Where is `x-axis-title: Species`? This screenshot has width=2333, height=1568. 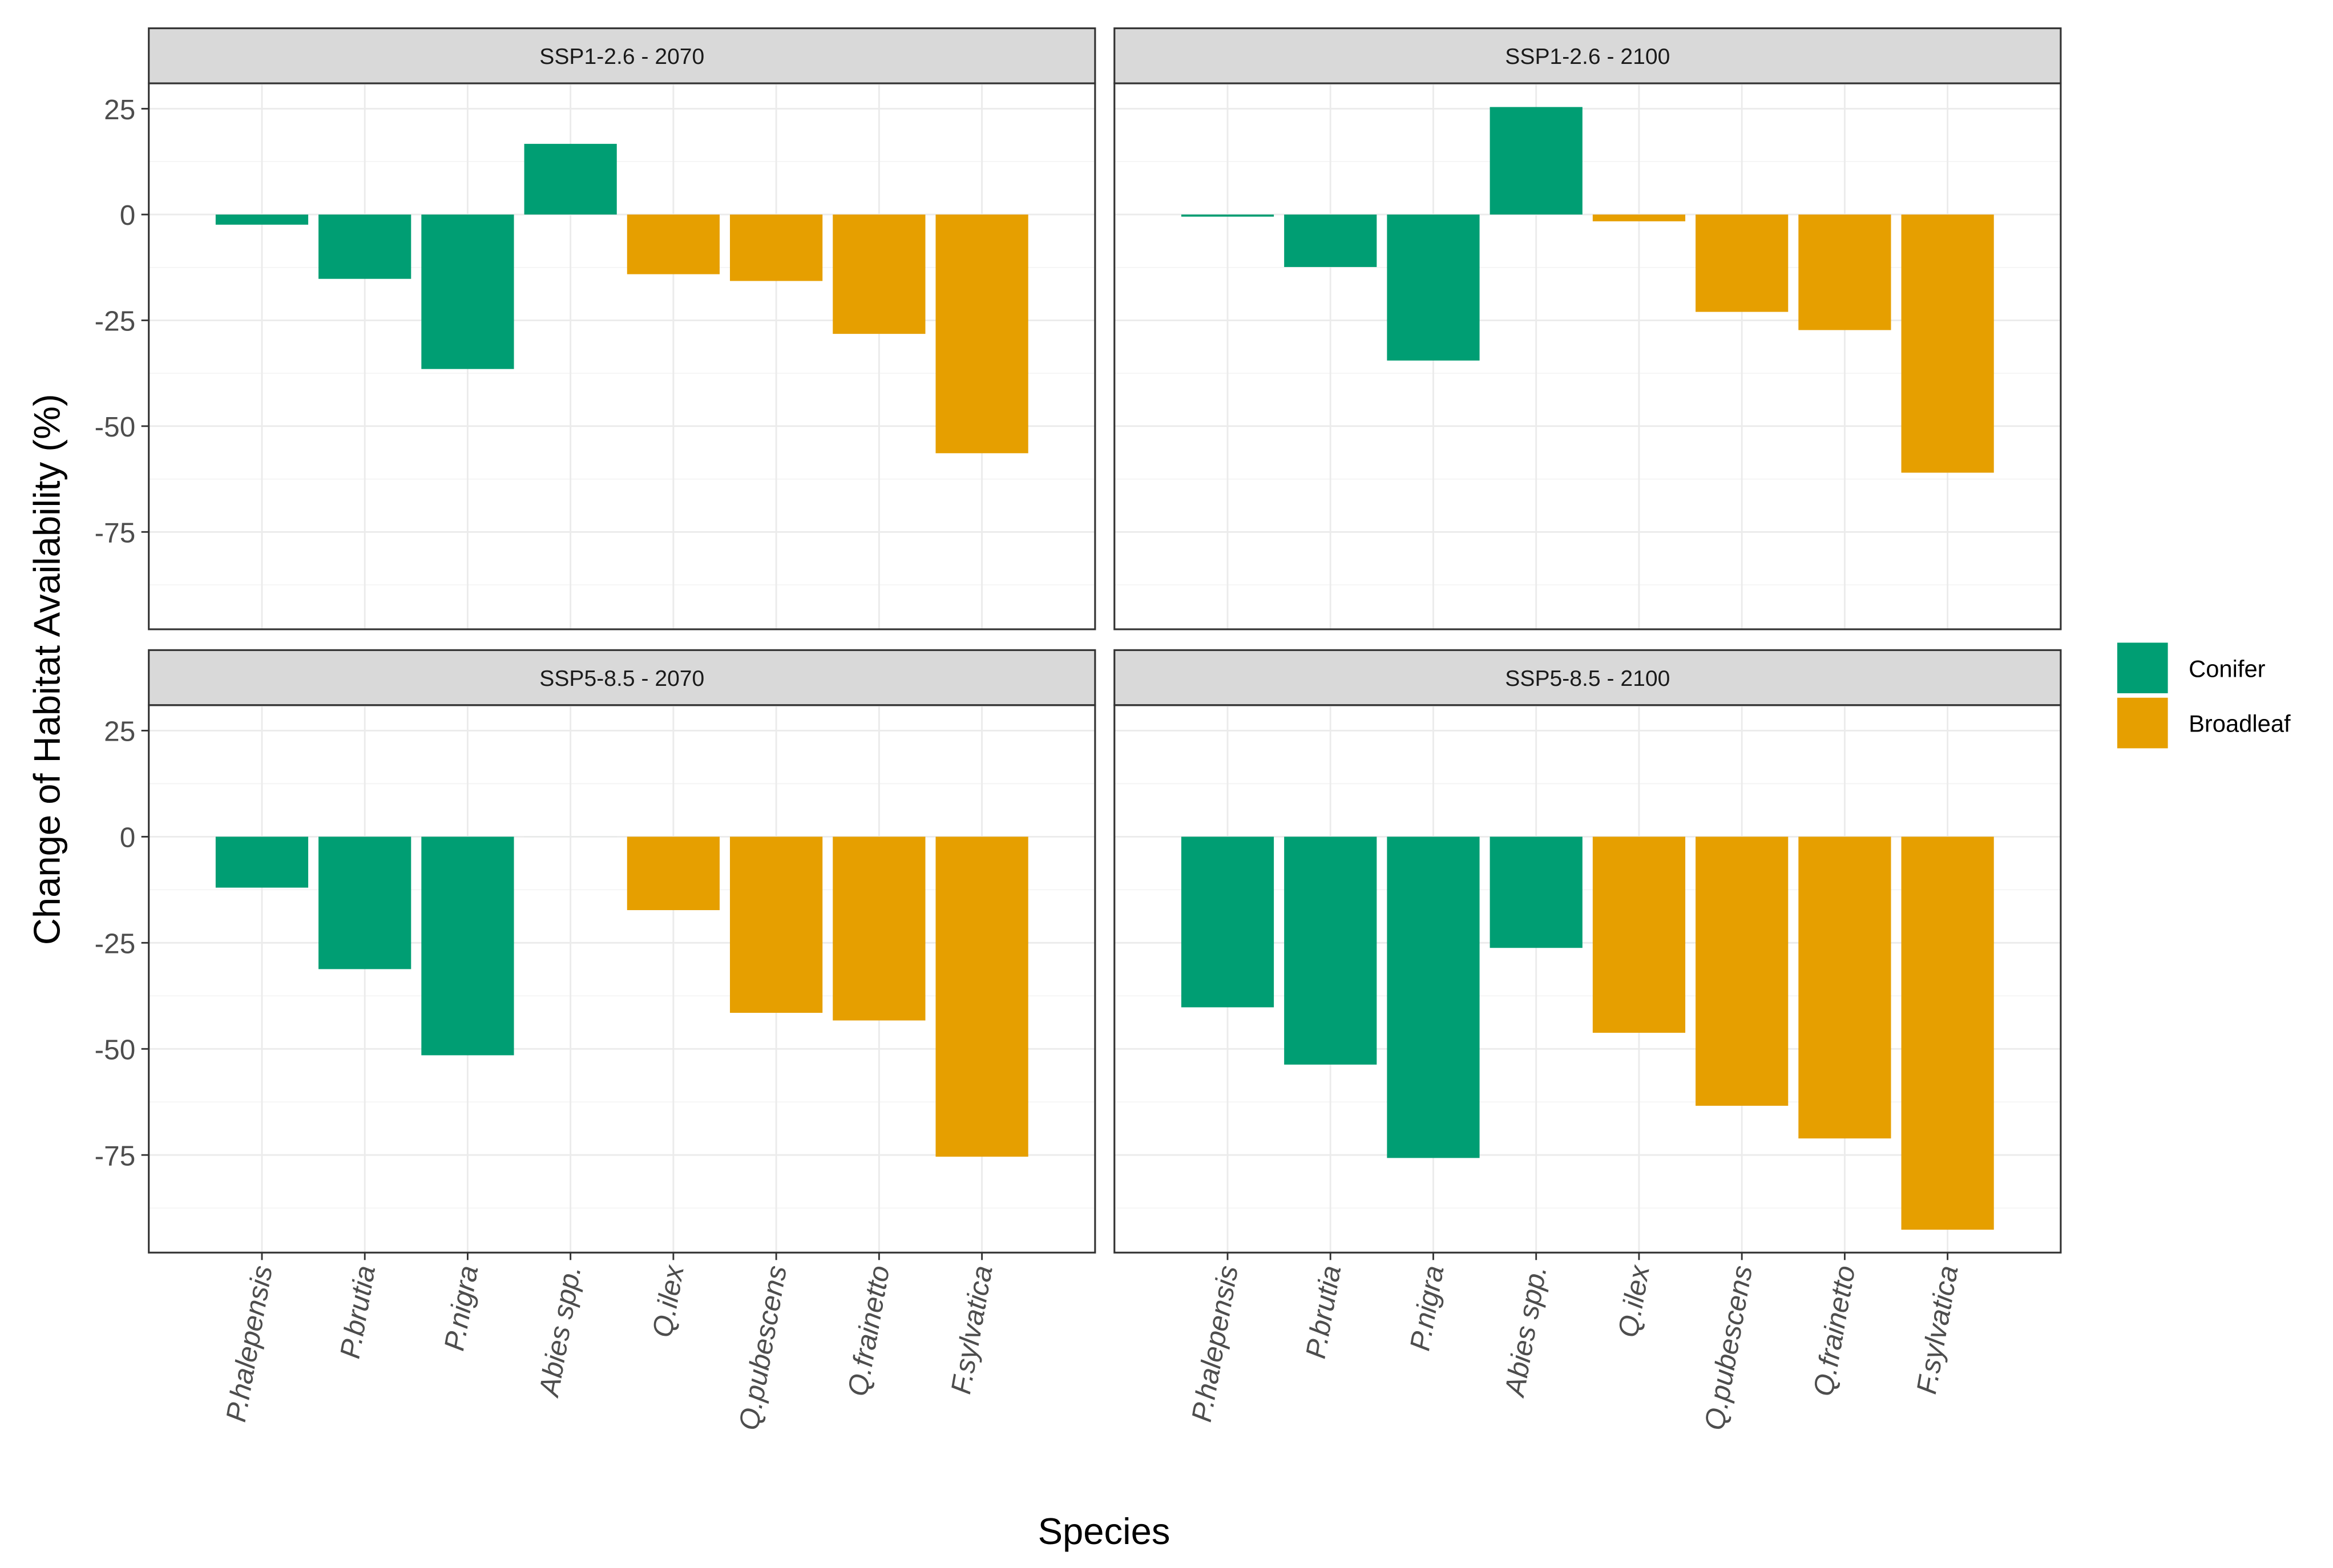
x-axis-title: Species is located at coordinates (1104, 1531).